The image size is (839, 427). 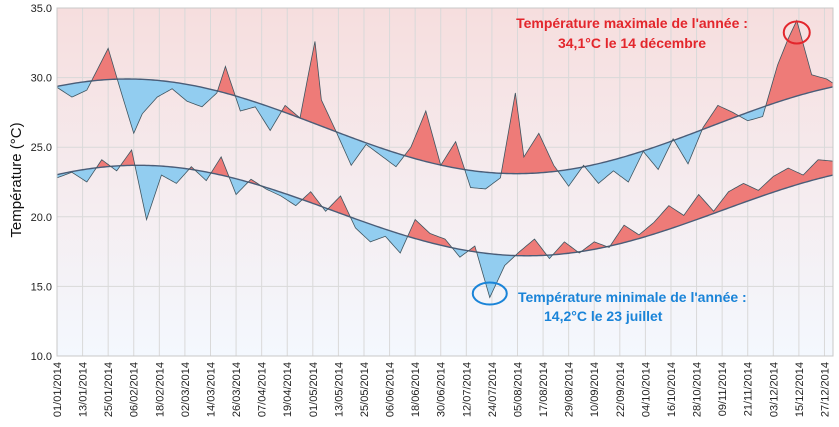 What do you see at coordinates (41, 148) in the screenshot?
I see `y-tick-label: 25.0` at bounding box center [41, 148].